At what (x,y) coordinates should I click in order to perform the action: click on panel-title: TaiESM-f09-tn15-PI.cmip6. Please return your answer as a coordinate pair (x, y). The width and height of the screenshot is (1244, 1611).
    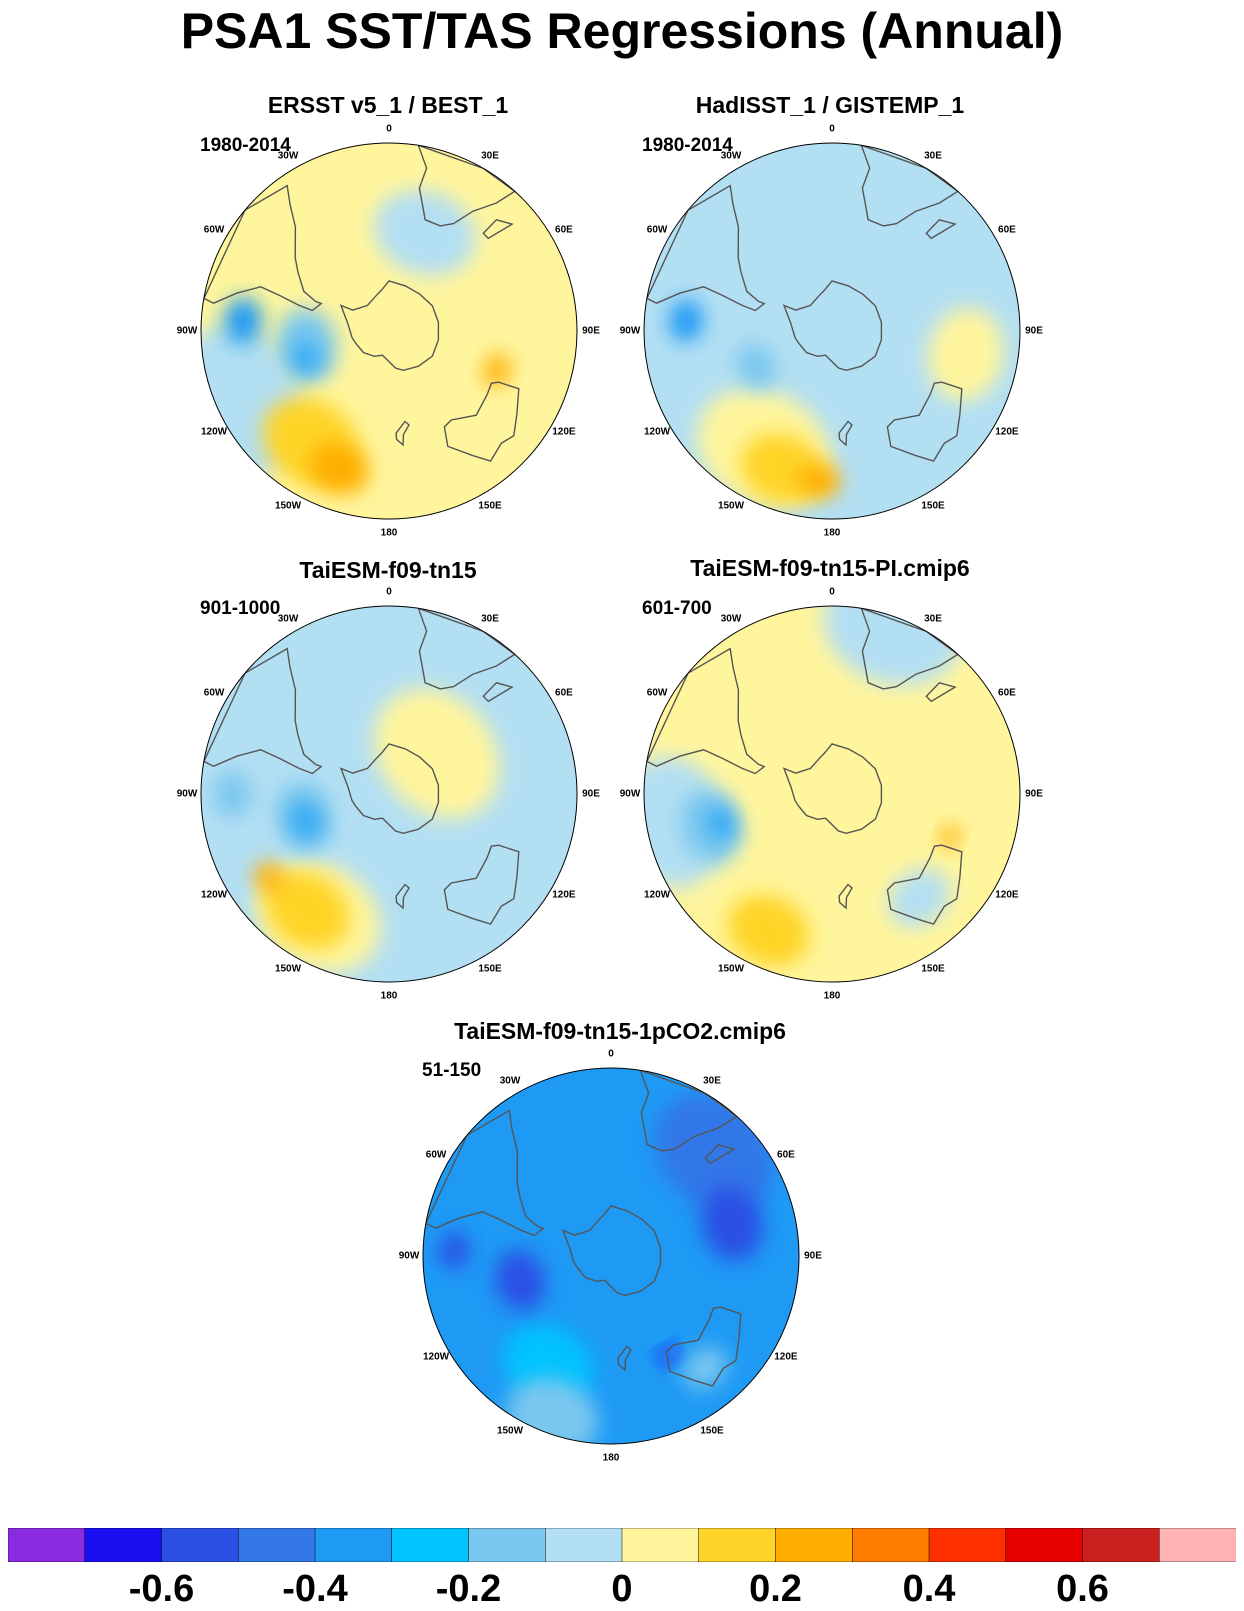
    Looking at the image, I should click on (830, 568).